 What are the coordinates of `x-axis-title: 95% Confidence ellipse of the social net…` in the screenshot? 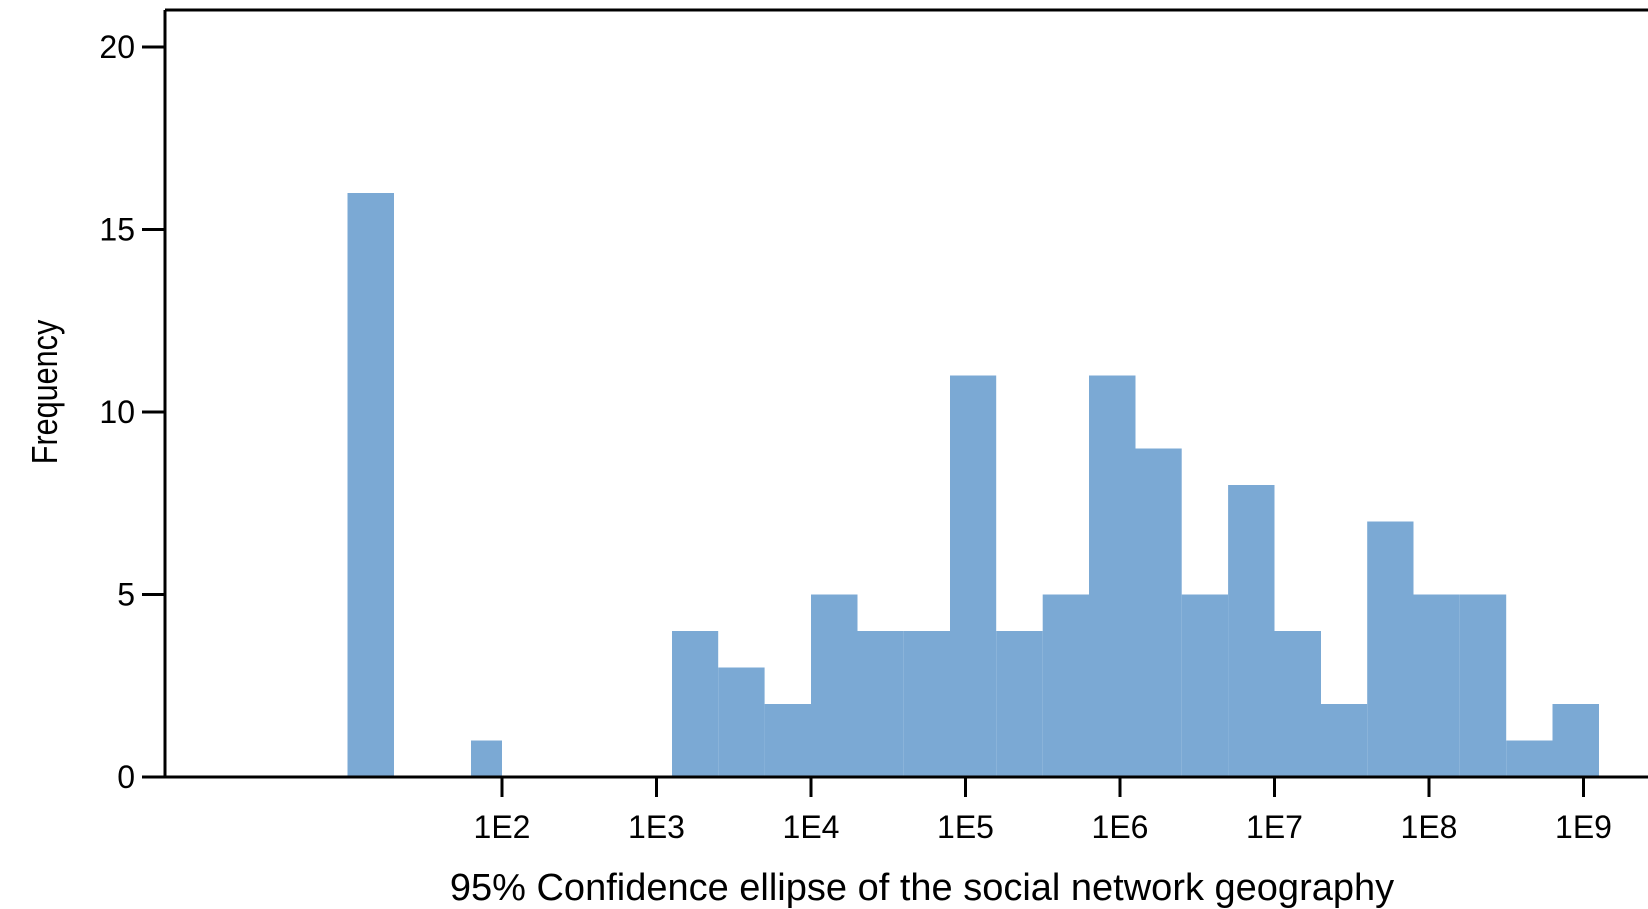 It's located at (922, 888).